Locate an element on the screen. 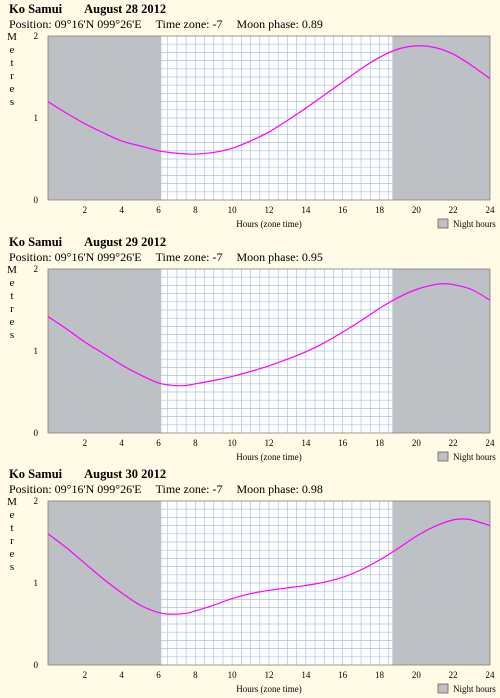  panel-title: Ko Samui August 29 2012 is located at coordinates (87, 242).